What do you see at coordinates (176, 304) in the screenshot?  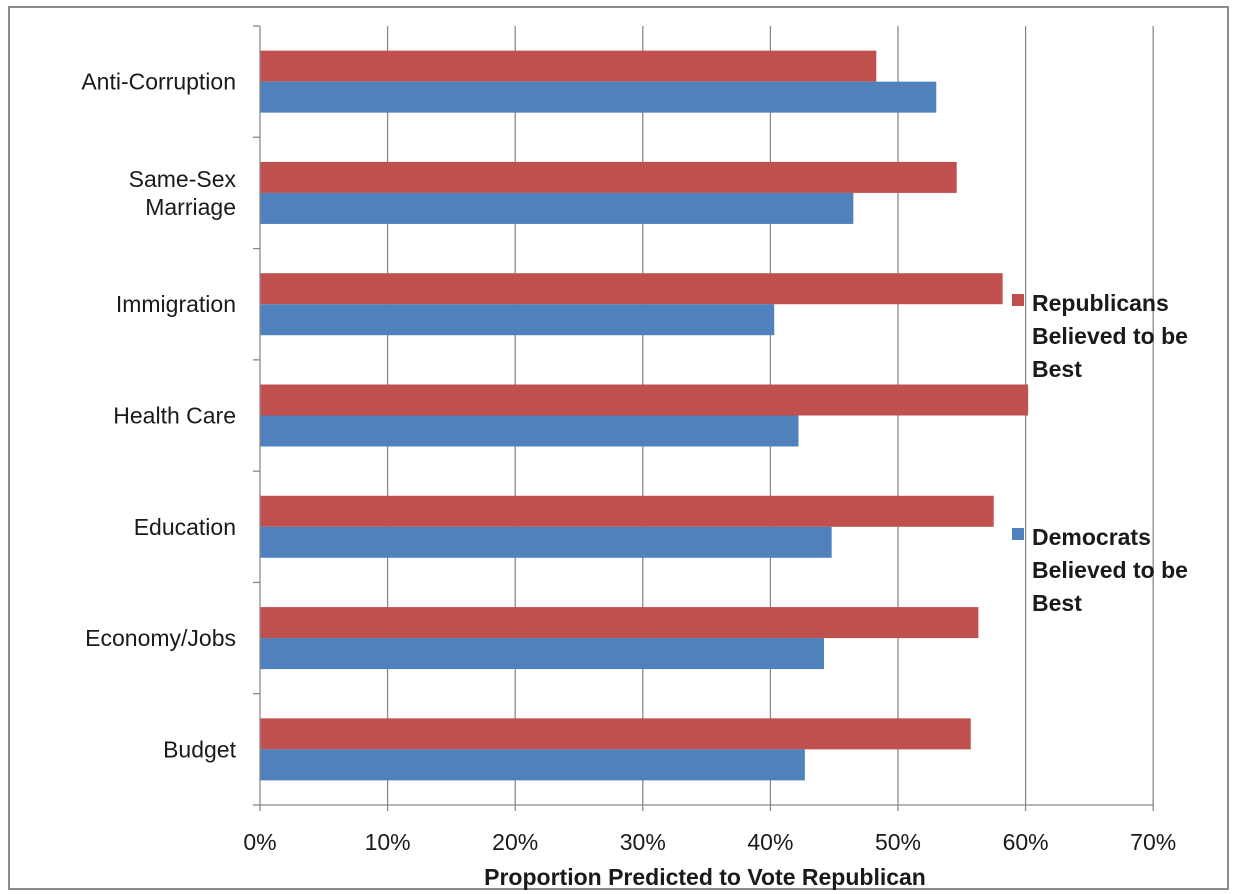 I see `category-label: Immigration` at bounding box center [176, 304].